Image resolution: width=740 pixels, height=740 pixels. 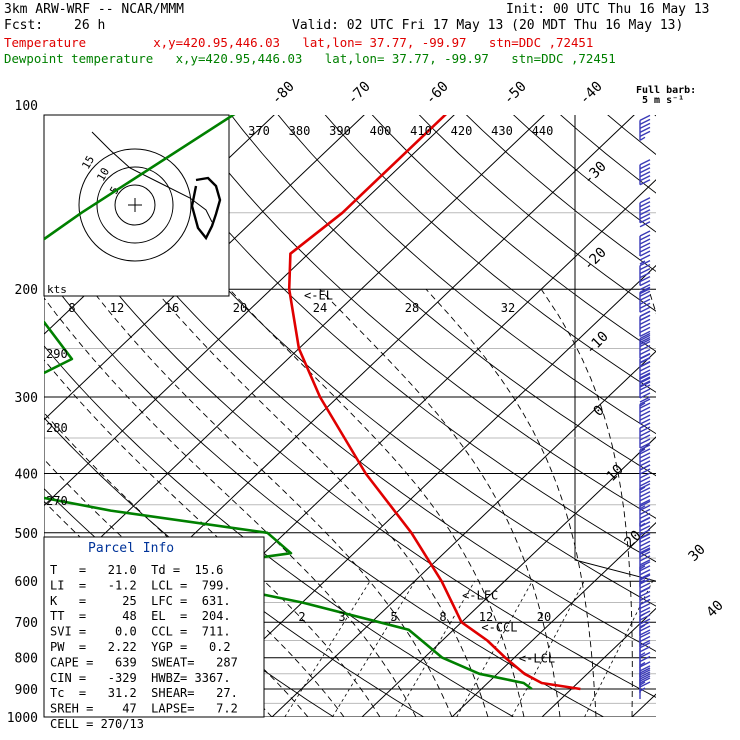 What do you see at coordinates (633, 539) in the screenshot?
I see `isotherm-label: 20` at bounding box center [633, 539].